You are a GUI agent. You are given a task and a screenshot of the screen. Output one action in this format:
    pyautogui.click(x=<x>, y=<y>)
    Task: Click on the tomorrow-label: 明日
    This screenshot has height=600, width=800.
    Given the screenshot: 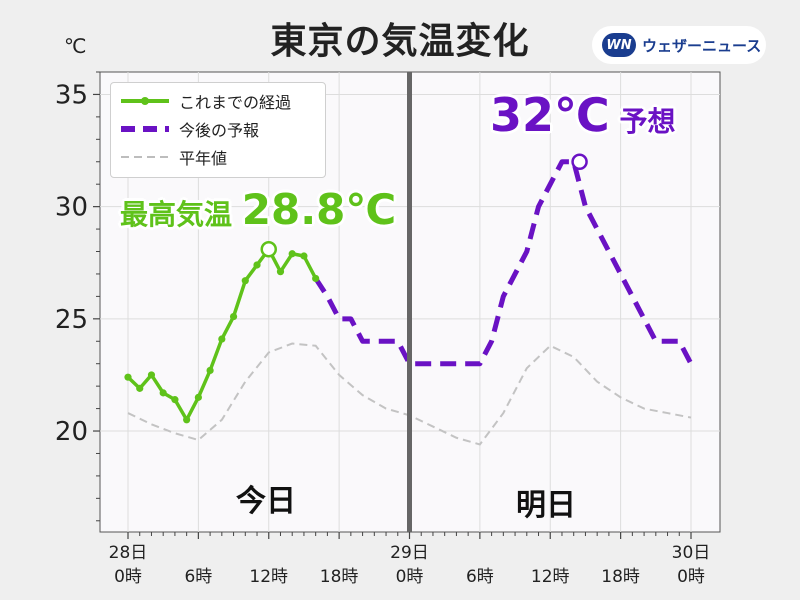 What is the action you would take?
    pyautogui.click(x=546, y=505)
    